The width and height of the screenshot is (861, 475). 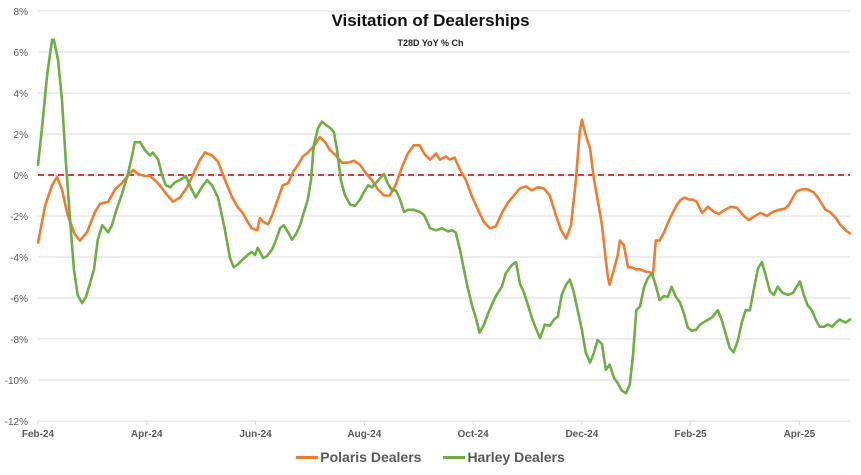 I want to click on y-axis-tick-labels: 8% 6% 4% 2% 0% -2% -4% -6% -8% -10% -12%, so click(x=16, y=217).